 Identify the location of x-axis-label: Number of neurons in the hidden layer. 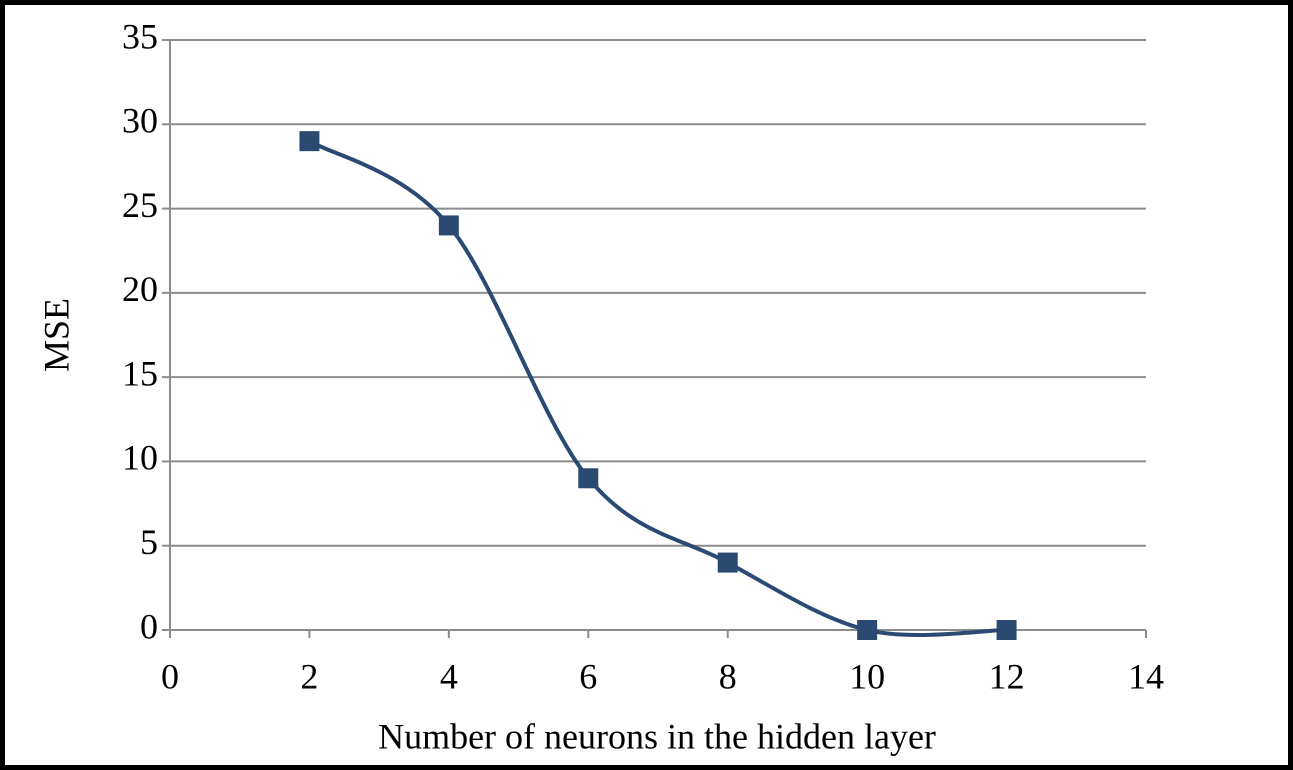
(657, 736).